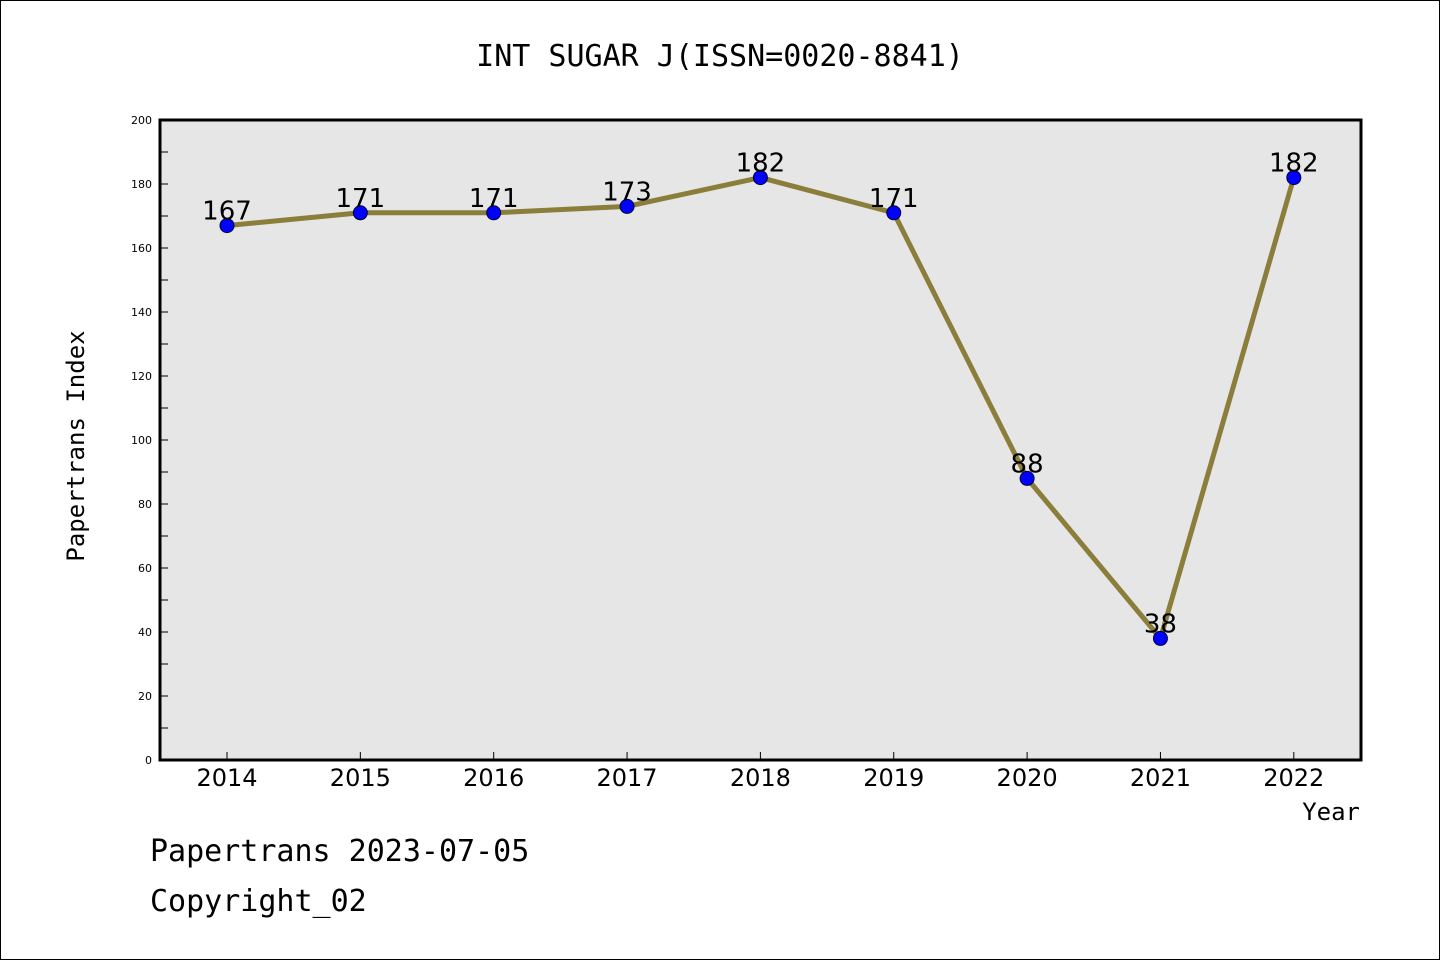 Image resolution: width=1440 pixels, height=960 pixels. I want to click on x-tick-label: 2015, so click(360, 778).